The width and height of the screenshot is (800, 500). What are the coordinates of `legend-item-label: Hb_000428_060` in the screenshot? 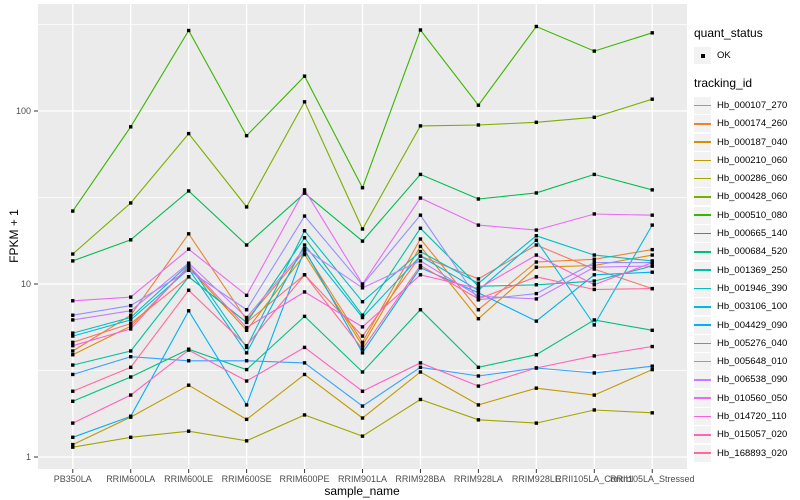 It's located at (752, 197).